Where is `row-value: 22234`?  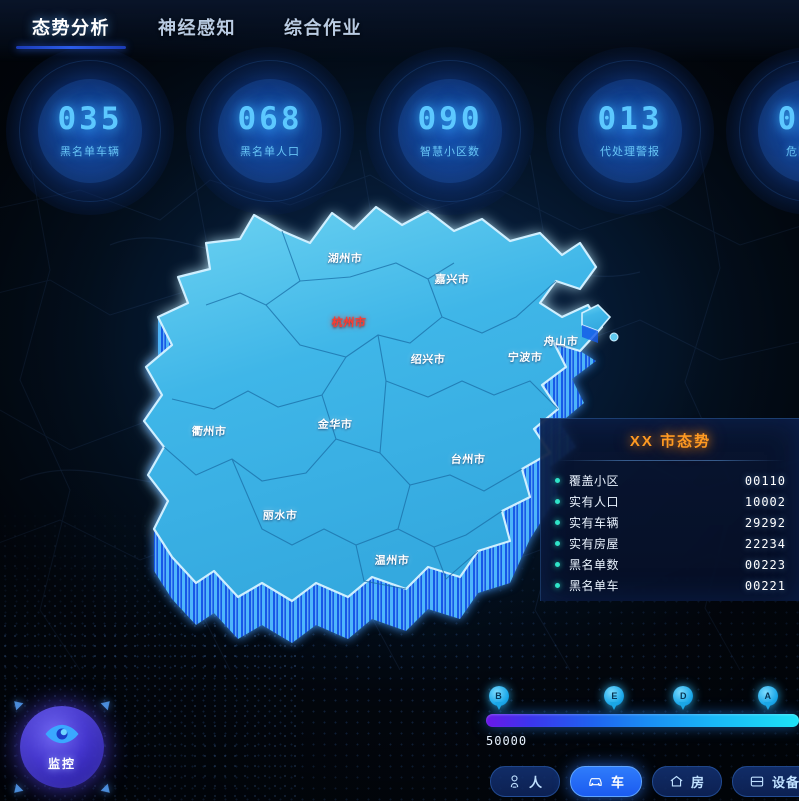 row-value: 22234 is located at coordinates (765, 543).